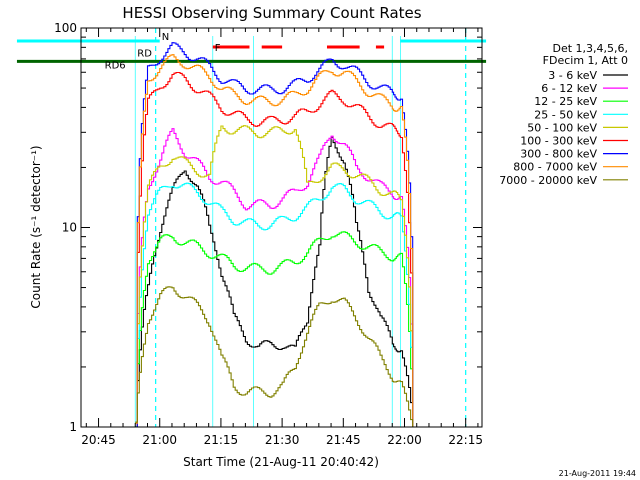  What do you see at coordinates (282, 440) in the screenshot?
I see `x-tick-label-3: 21:30` at bounding box center [282, 440].